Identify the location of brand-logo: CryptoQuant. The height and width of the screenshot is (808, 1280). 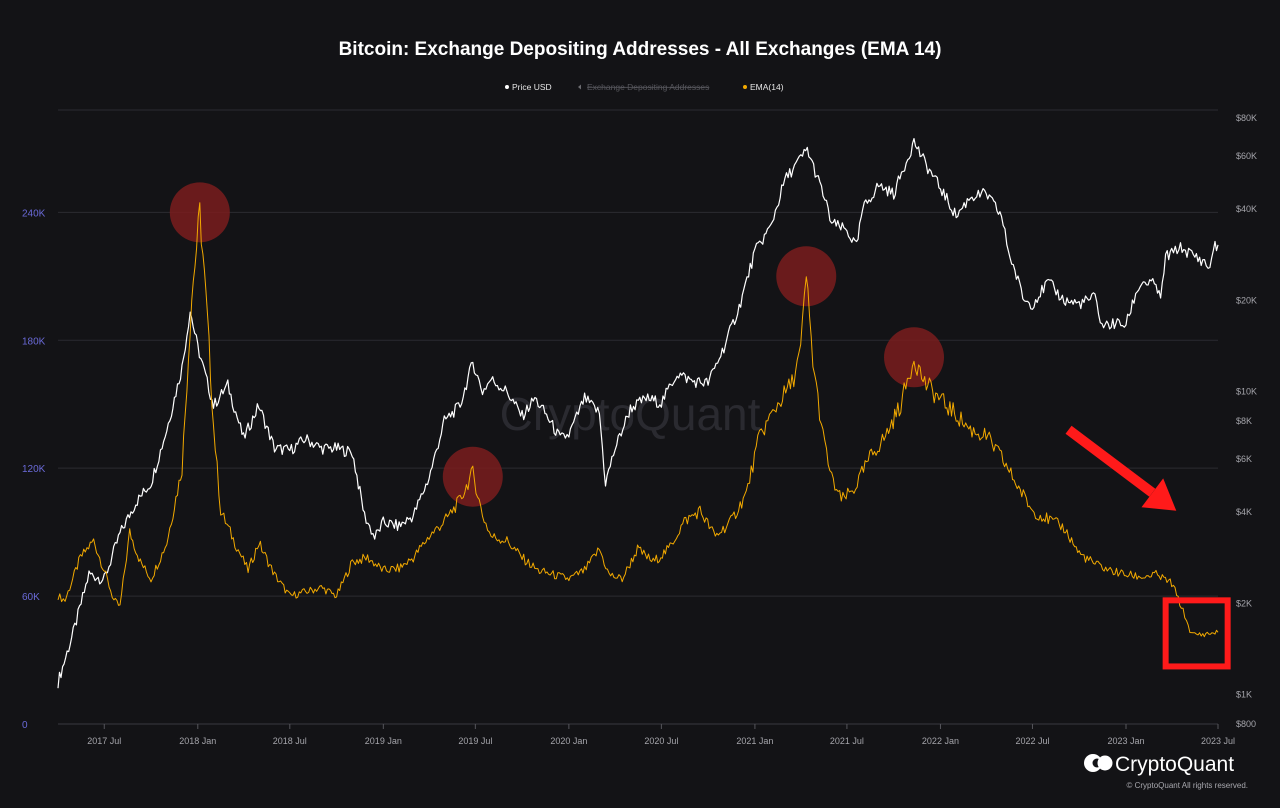
(1159, 764).